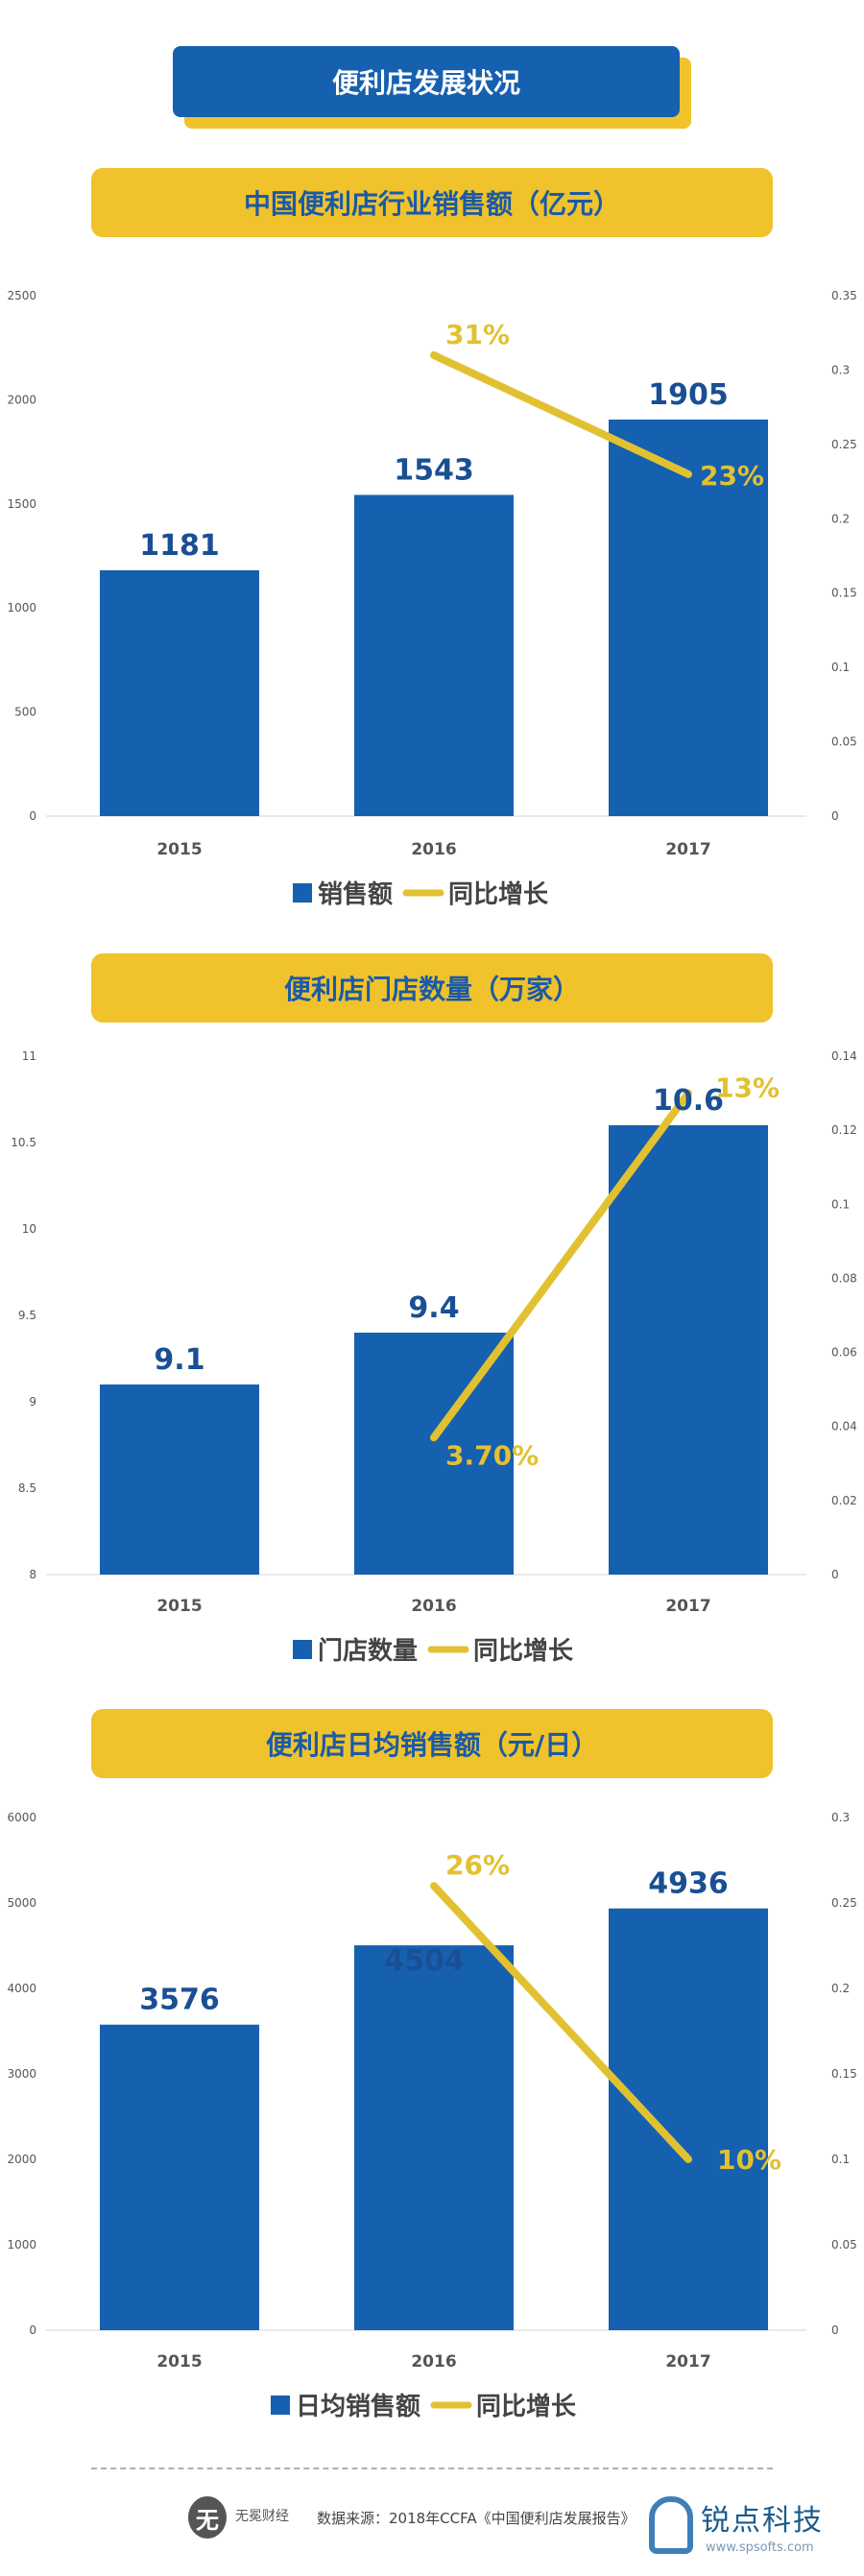 The width and height of the screenshot is (864, 2576). I want to click on bar-value-label: 10.6, so click(688, 1101).